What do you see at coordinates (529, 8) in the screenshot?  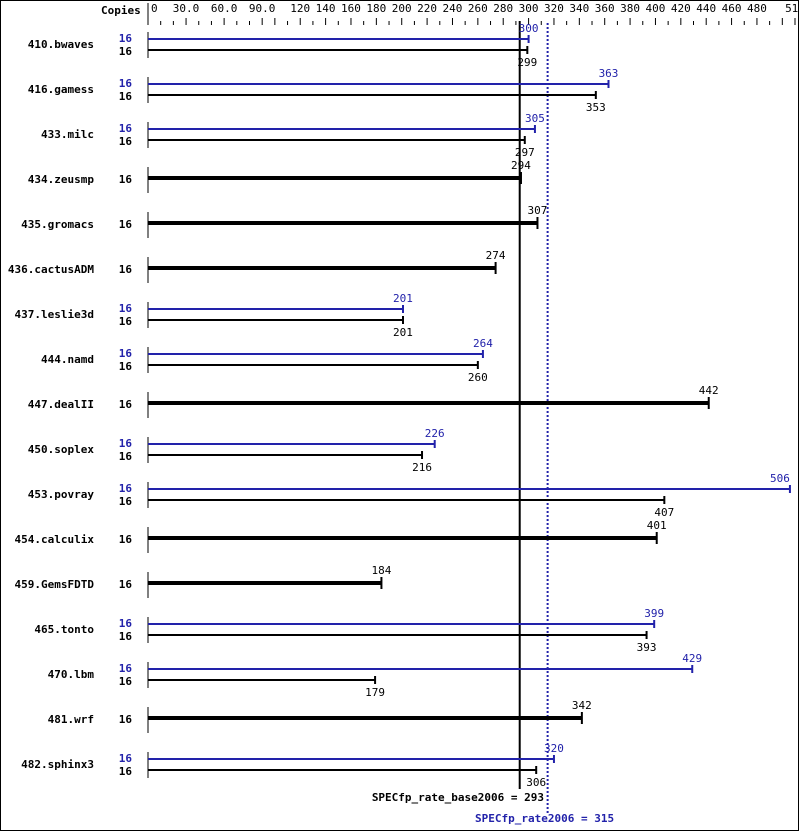 I see `tick-label: 300` at bounding box center [529, 8].